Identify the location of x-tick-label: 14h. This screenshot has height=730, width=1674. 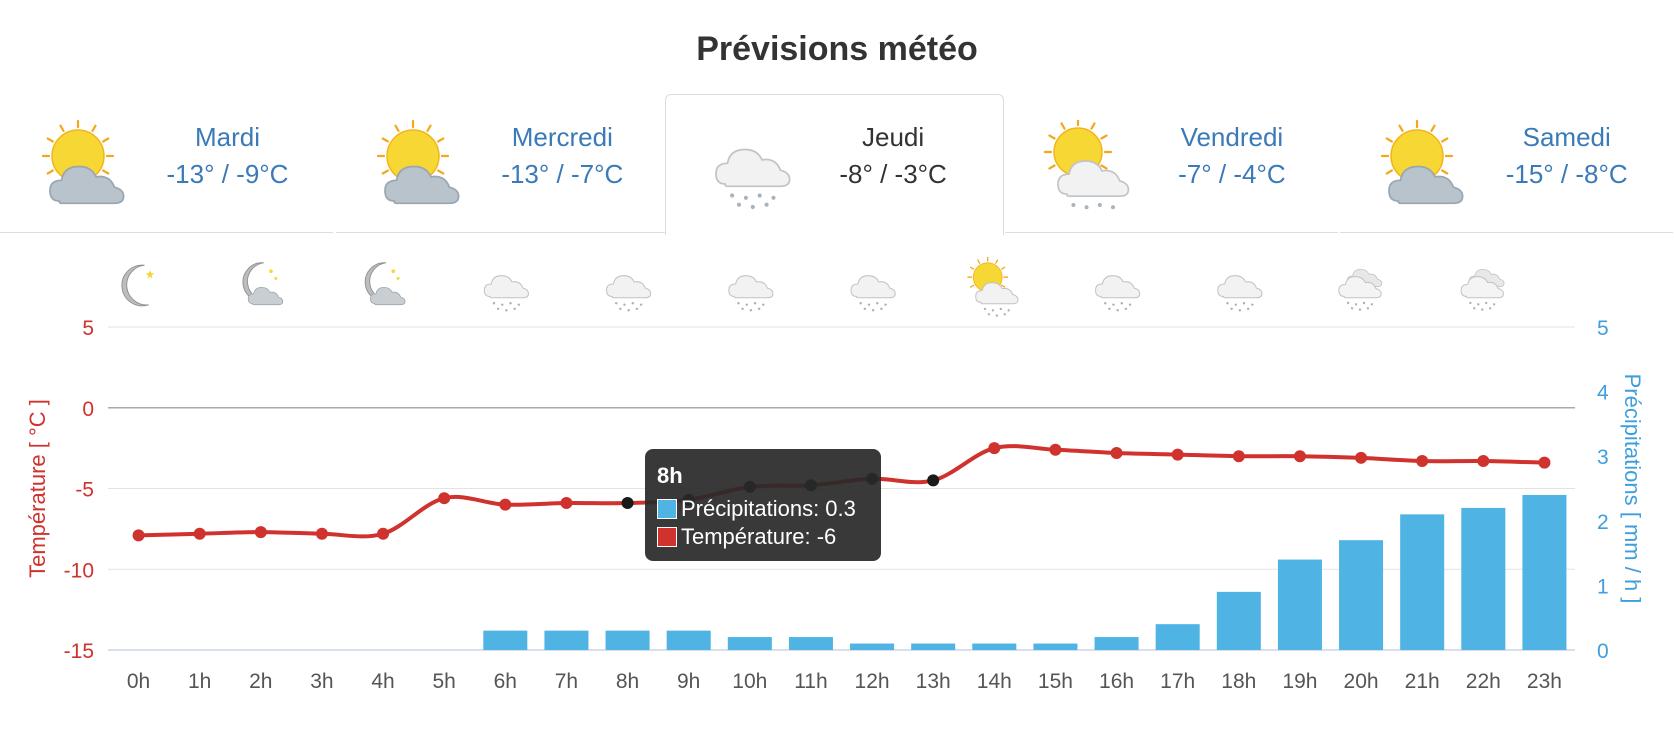
(994, 681).